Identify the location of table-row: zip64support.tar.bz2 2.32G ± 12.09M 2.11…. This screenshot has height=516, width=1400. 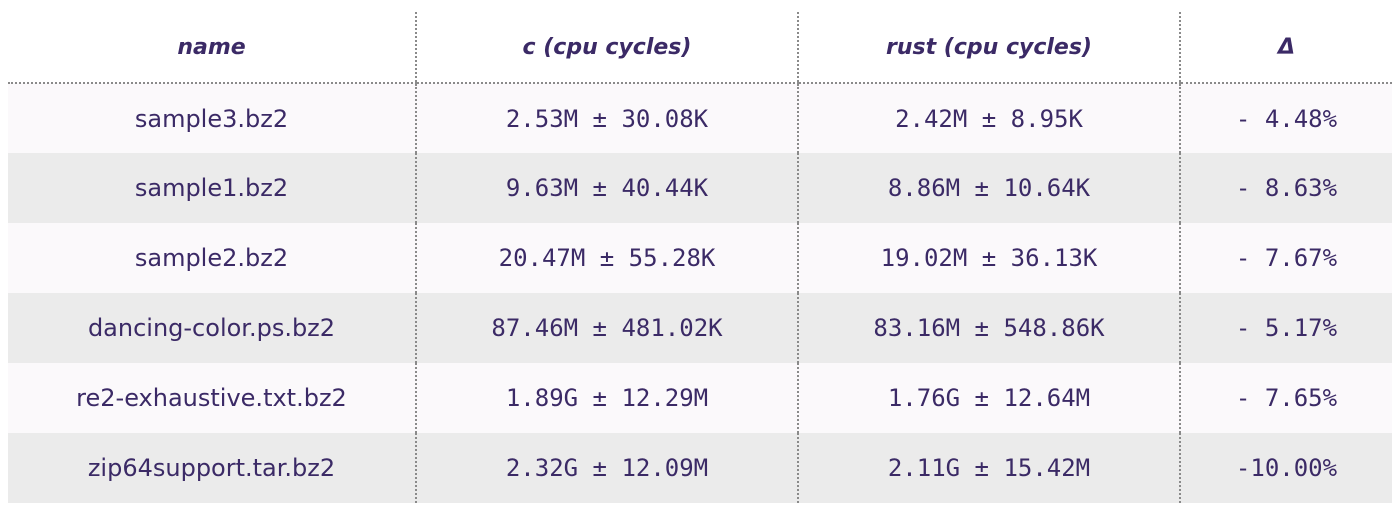
(700, 468).